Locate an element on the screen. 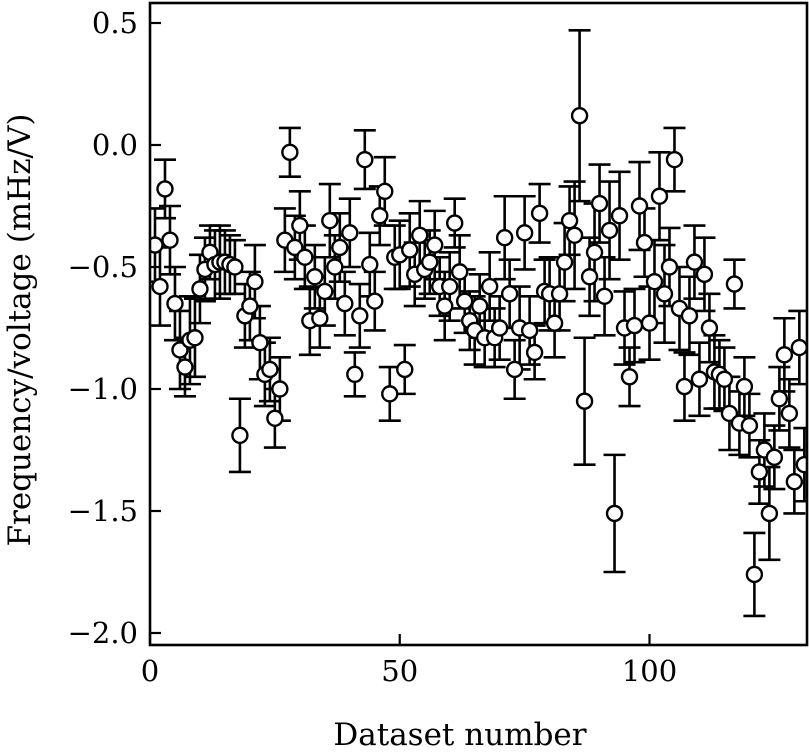  x-tick-label: 50 is located at coordinates (399, 671).